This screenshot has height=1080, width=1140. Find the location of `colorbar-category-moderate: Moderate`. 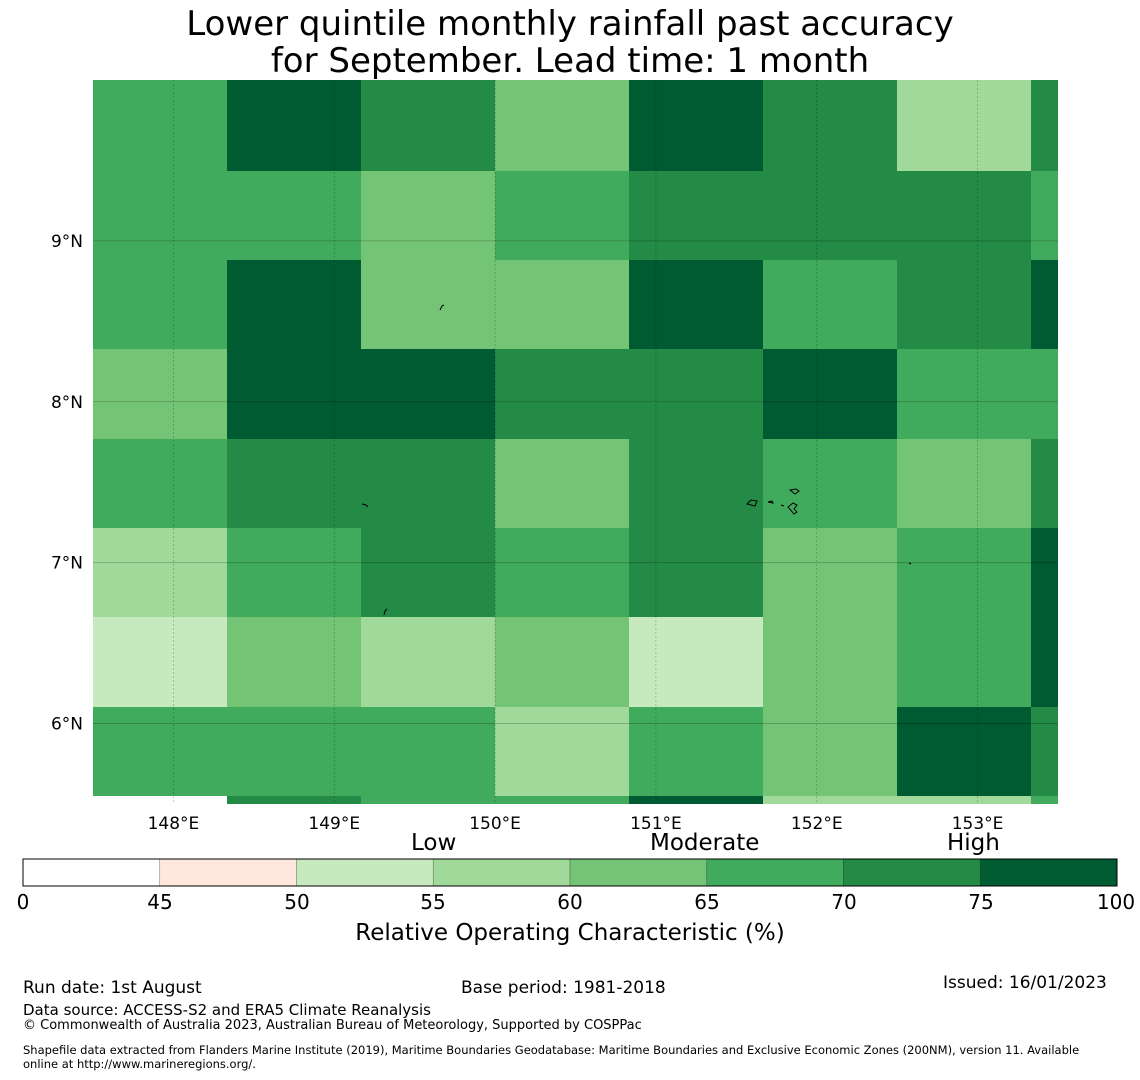

colorbar-category-moderate: Moderate is located at coordinates (705, 843).